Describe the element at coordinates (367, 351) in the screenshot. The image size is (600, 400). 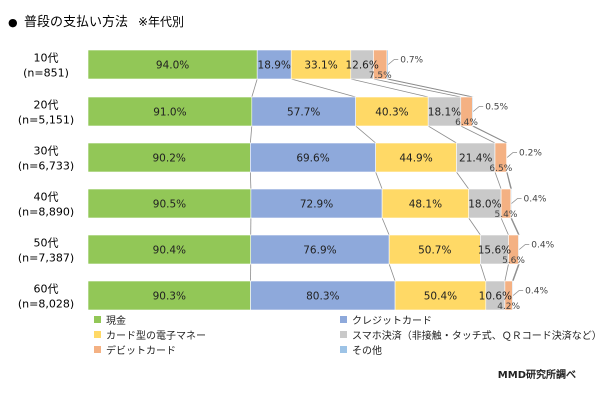
I see `legend-label: その他` at that location.